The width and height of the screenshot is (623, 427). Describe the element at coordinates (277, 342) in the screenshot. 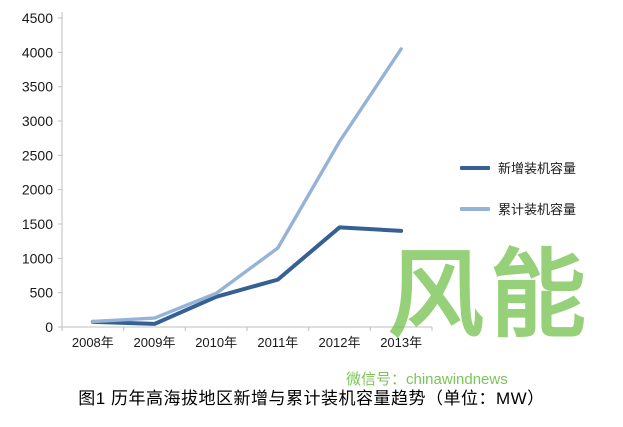

I see `x-tick-label: 2011年` at that location.